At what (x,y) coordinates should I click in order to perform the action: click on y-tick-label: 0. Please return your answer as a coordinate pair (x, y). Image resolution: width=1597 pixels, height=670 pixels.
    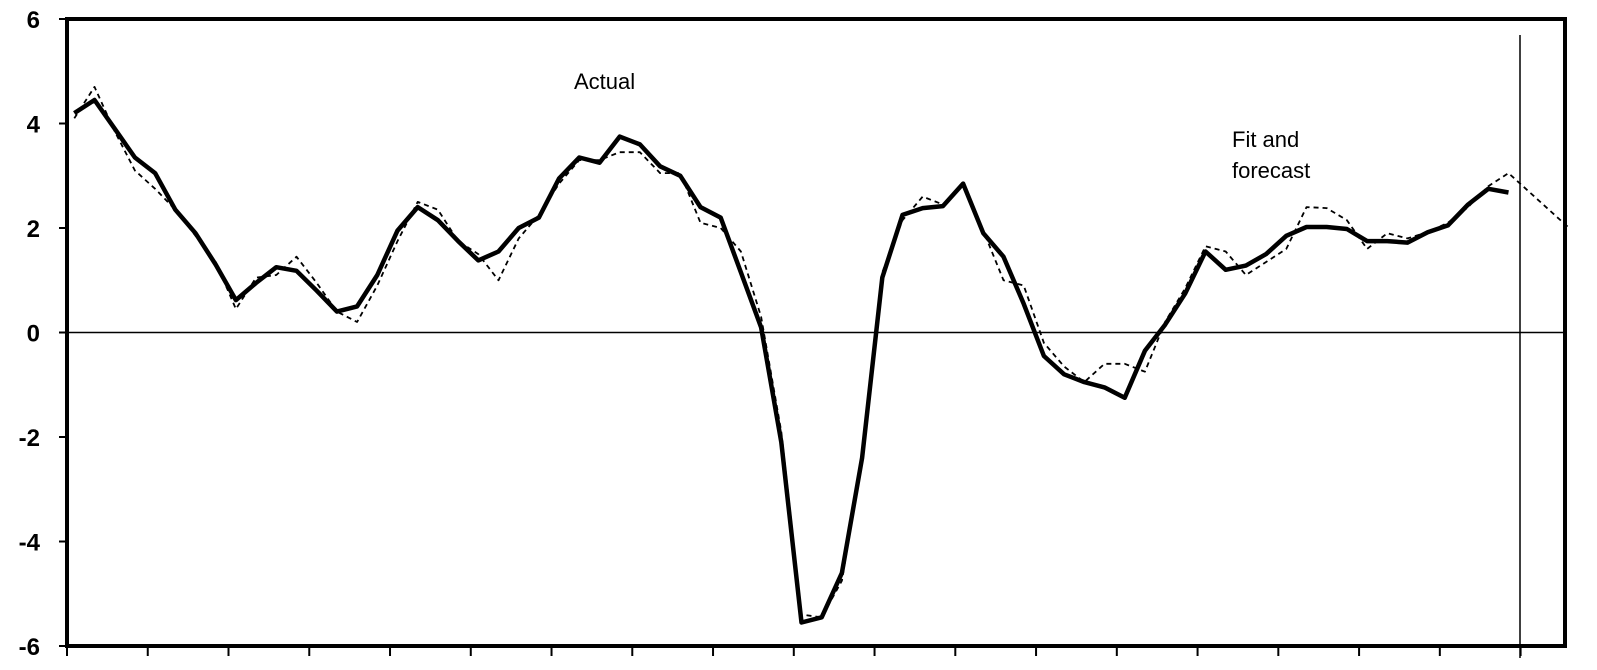
    Looking at the image, I should click on (33, 334).